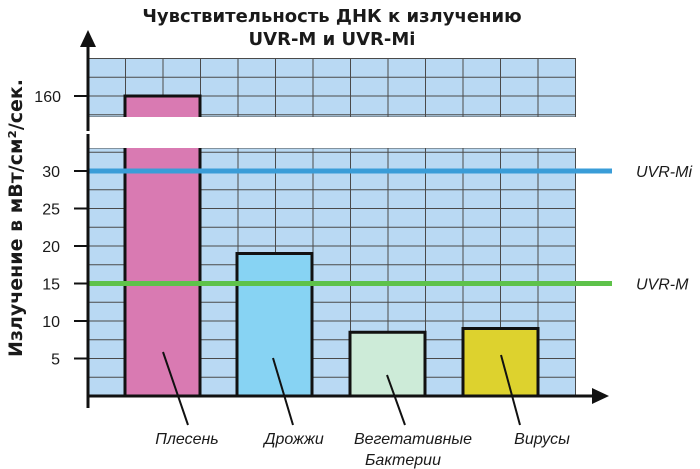 This screenshot has width=700, height=469. What do you see at coordinates (55, 360) in the screenshot?
I see `y-tick-label: 5` at bounding box center [55, 360].